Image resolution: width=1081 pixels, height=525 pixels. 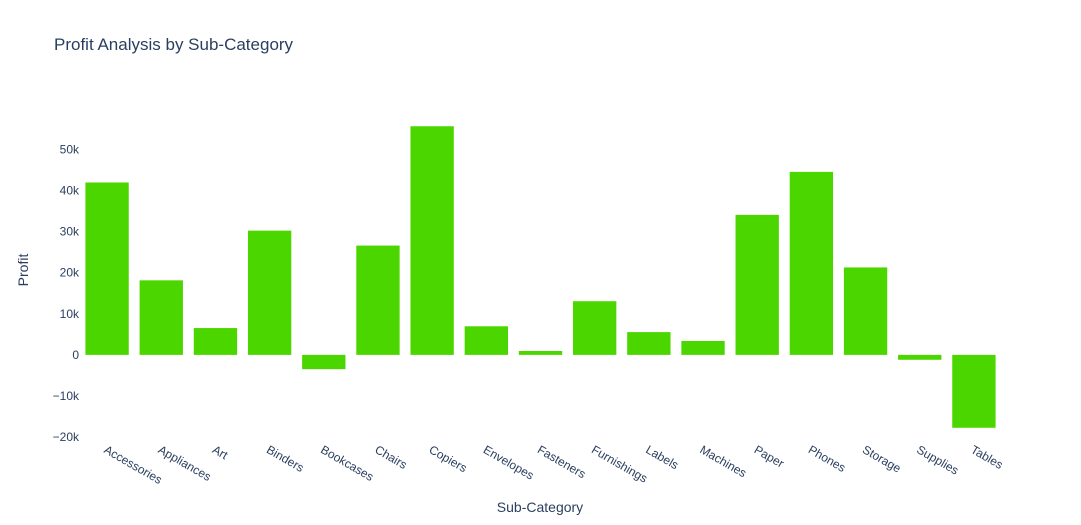 What do you see at coordinates (811, 263) in the screenshot?
I see `bar-phones` at bounding box center [811, 263].